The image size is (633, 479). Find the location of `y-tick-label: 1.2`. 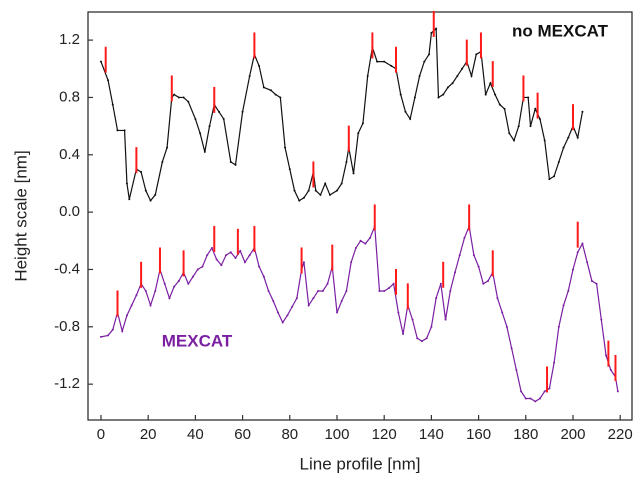

y-tick-label: 1.2 is located at coordinates (69, 39).